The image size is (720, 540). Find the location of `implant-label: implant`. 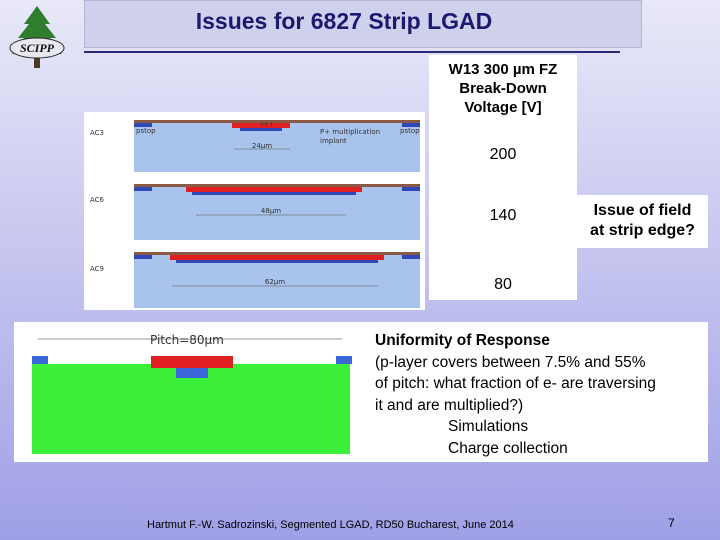

implant-label: implant is located at coordinates (333, 141).